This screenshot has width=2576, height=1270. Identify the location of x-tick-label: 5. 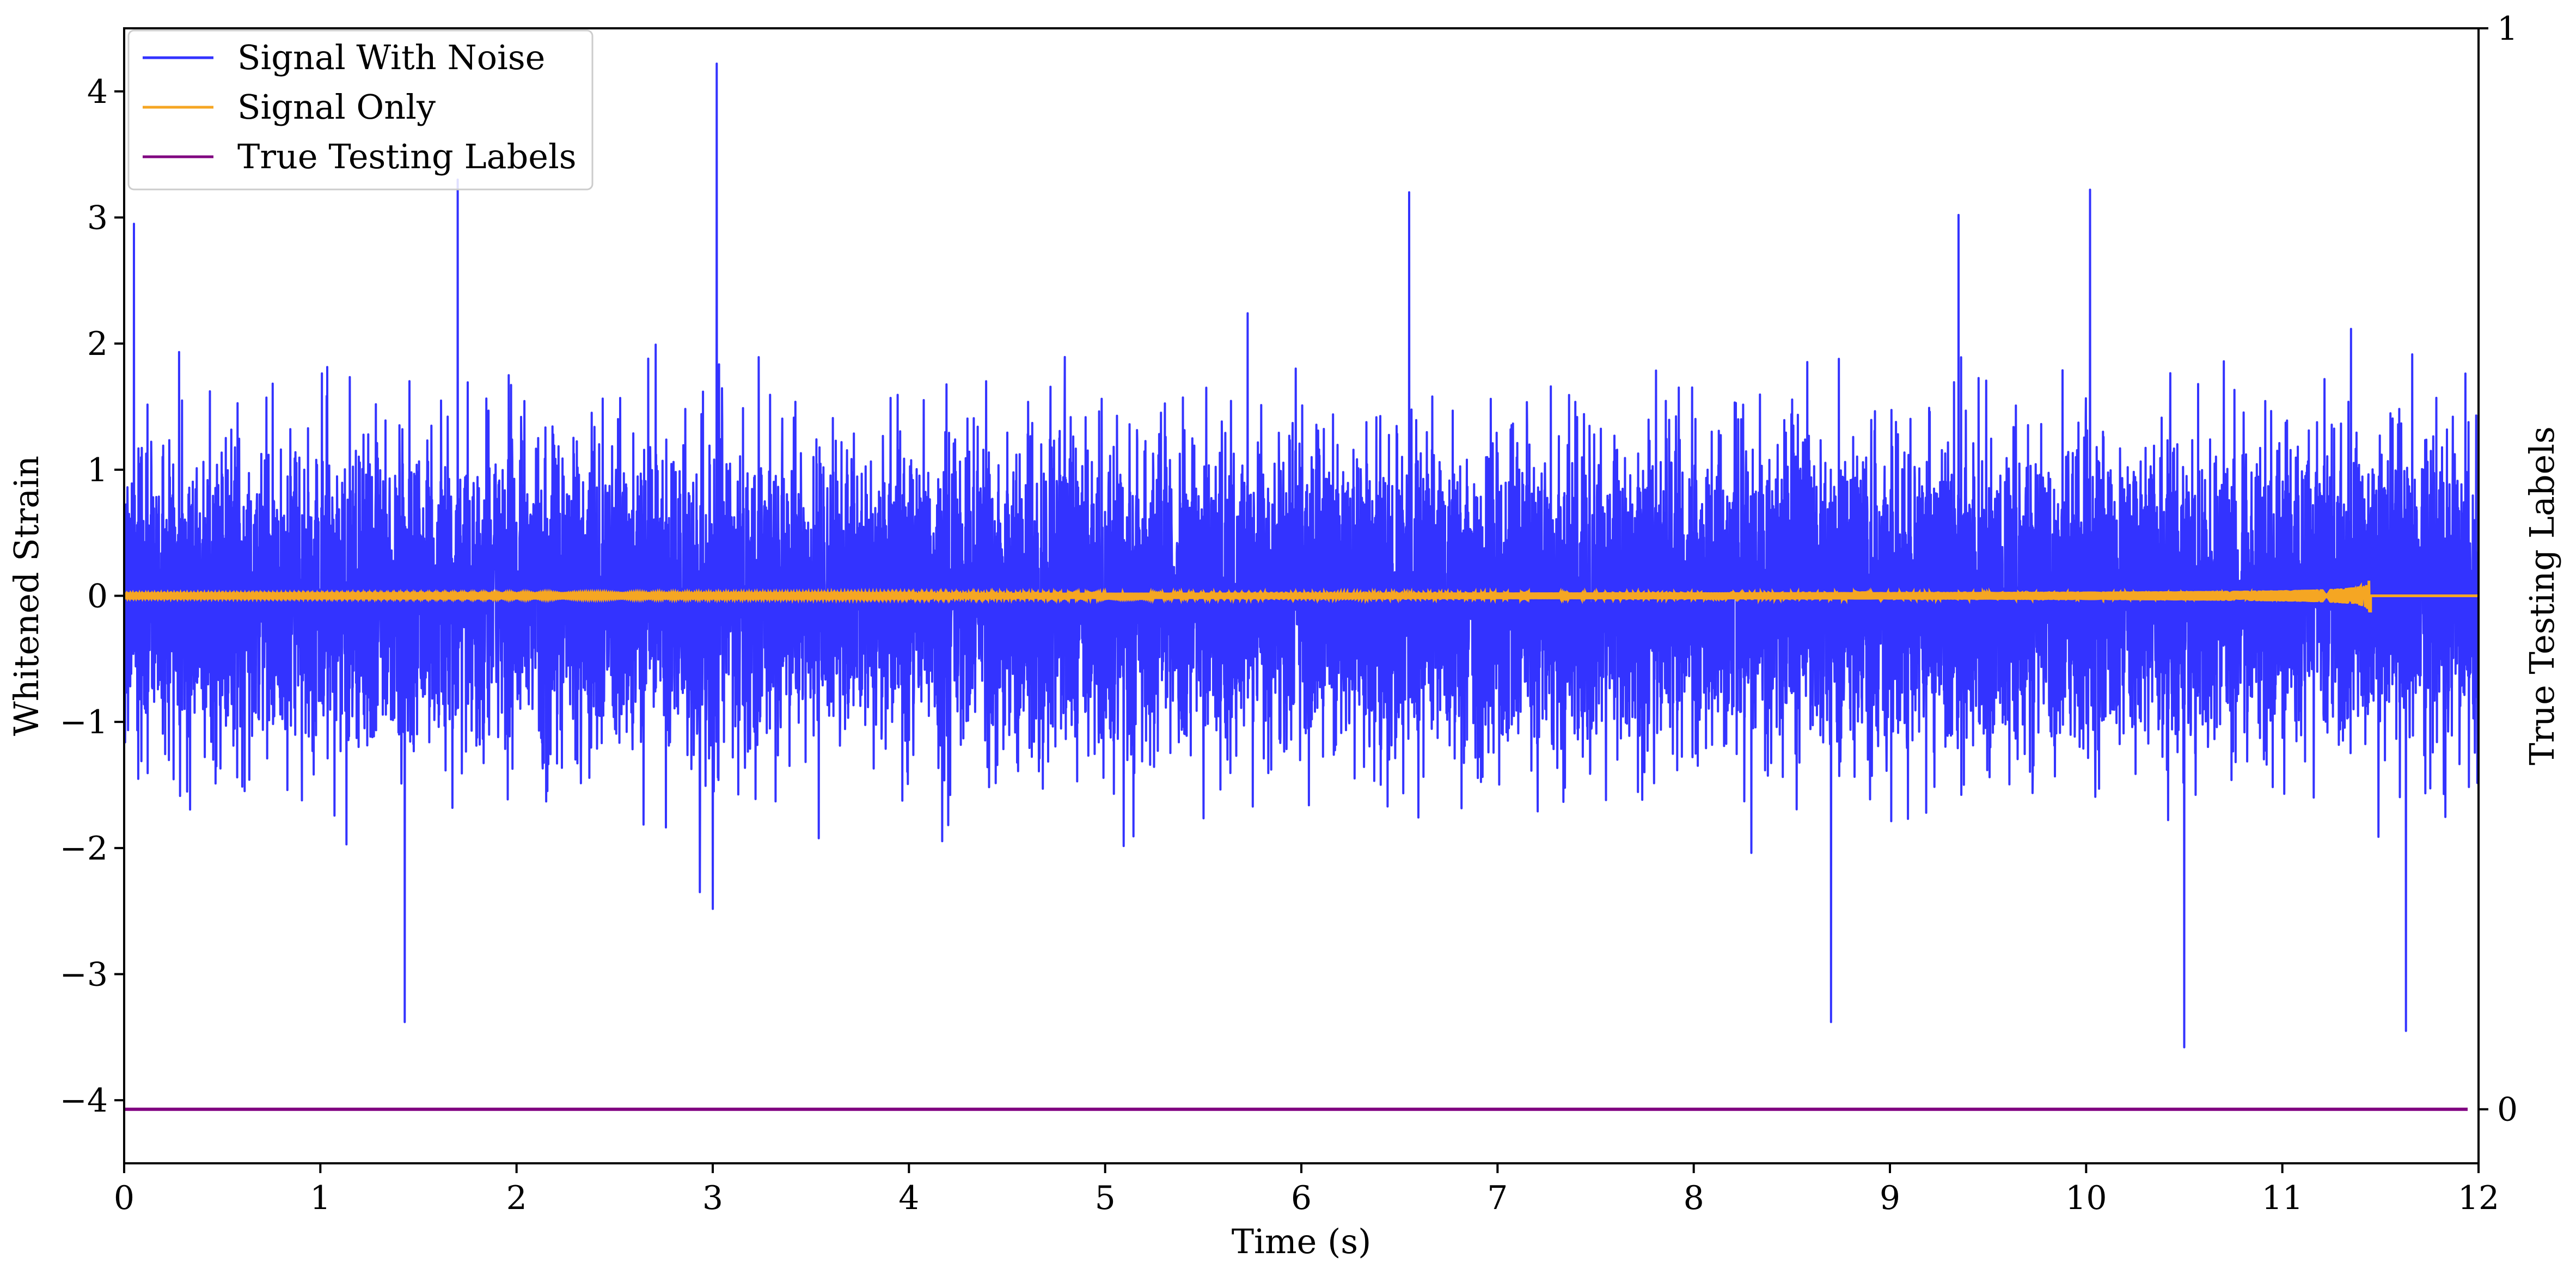
(1105, 1198).